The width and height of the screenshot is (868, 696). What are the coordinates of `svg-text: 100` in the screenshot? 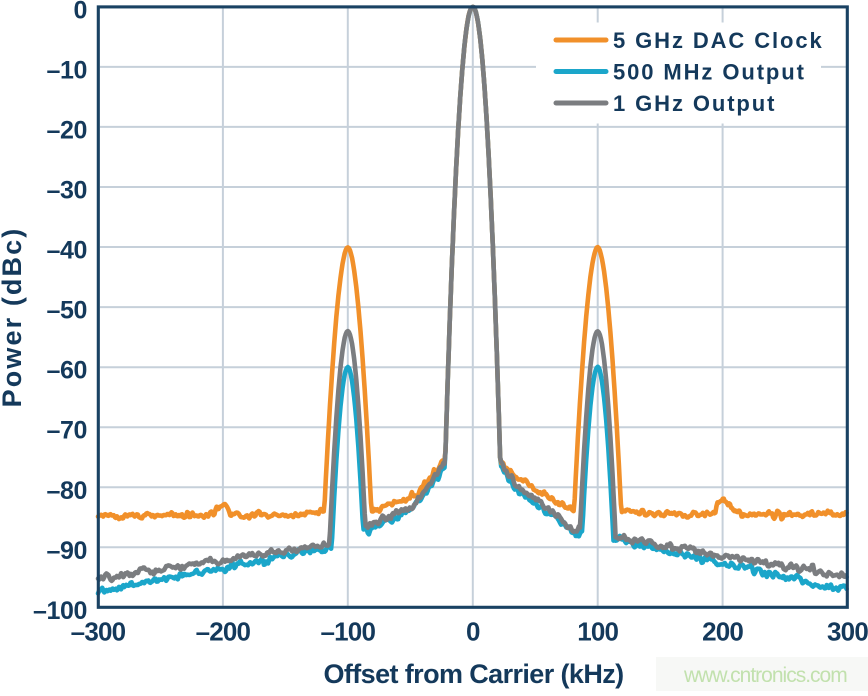 It's located at (597, 632).